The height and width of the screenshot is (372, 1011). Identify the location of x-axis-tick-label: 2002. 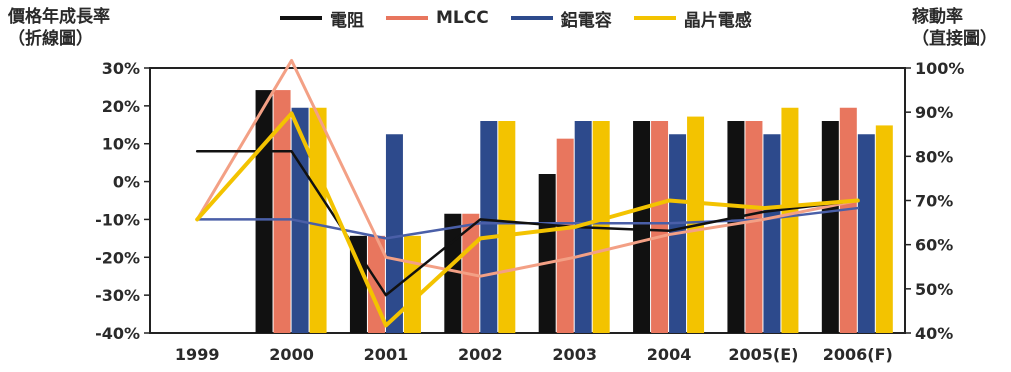
(480, 354).